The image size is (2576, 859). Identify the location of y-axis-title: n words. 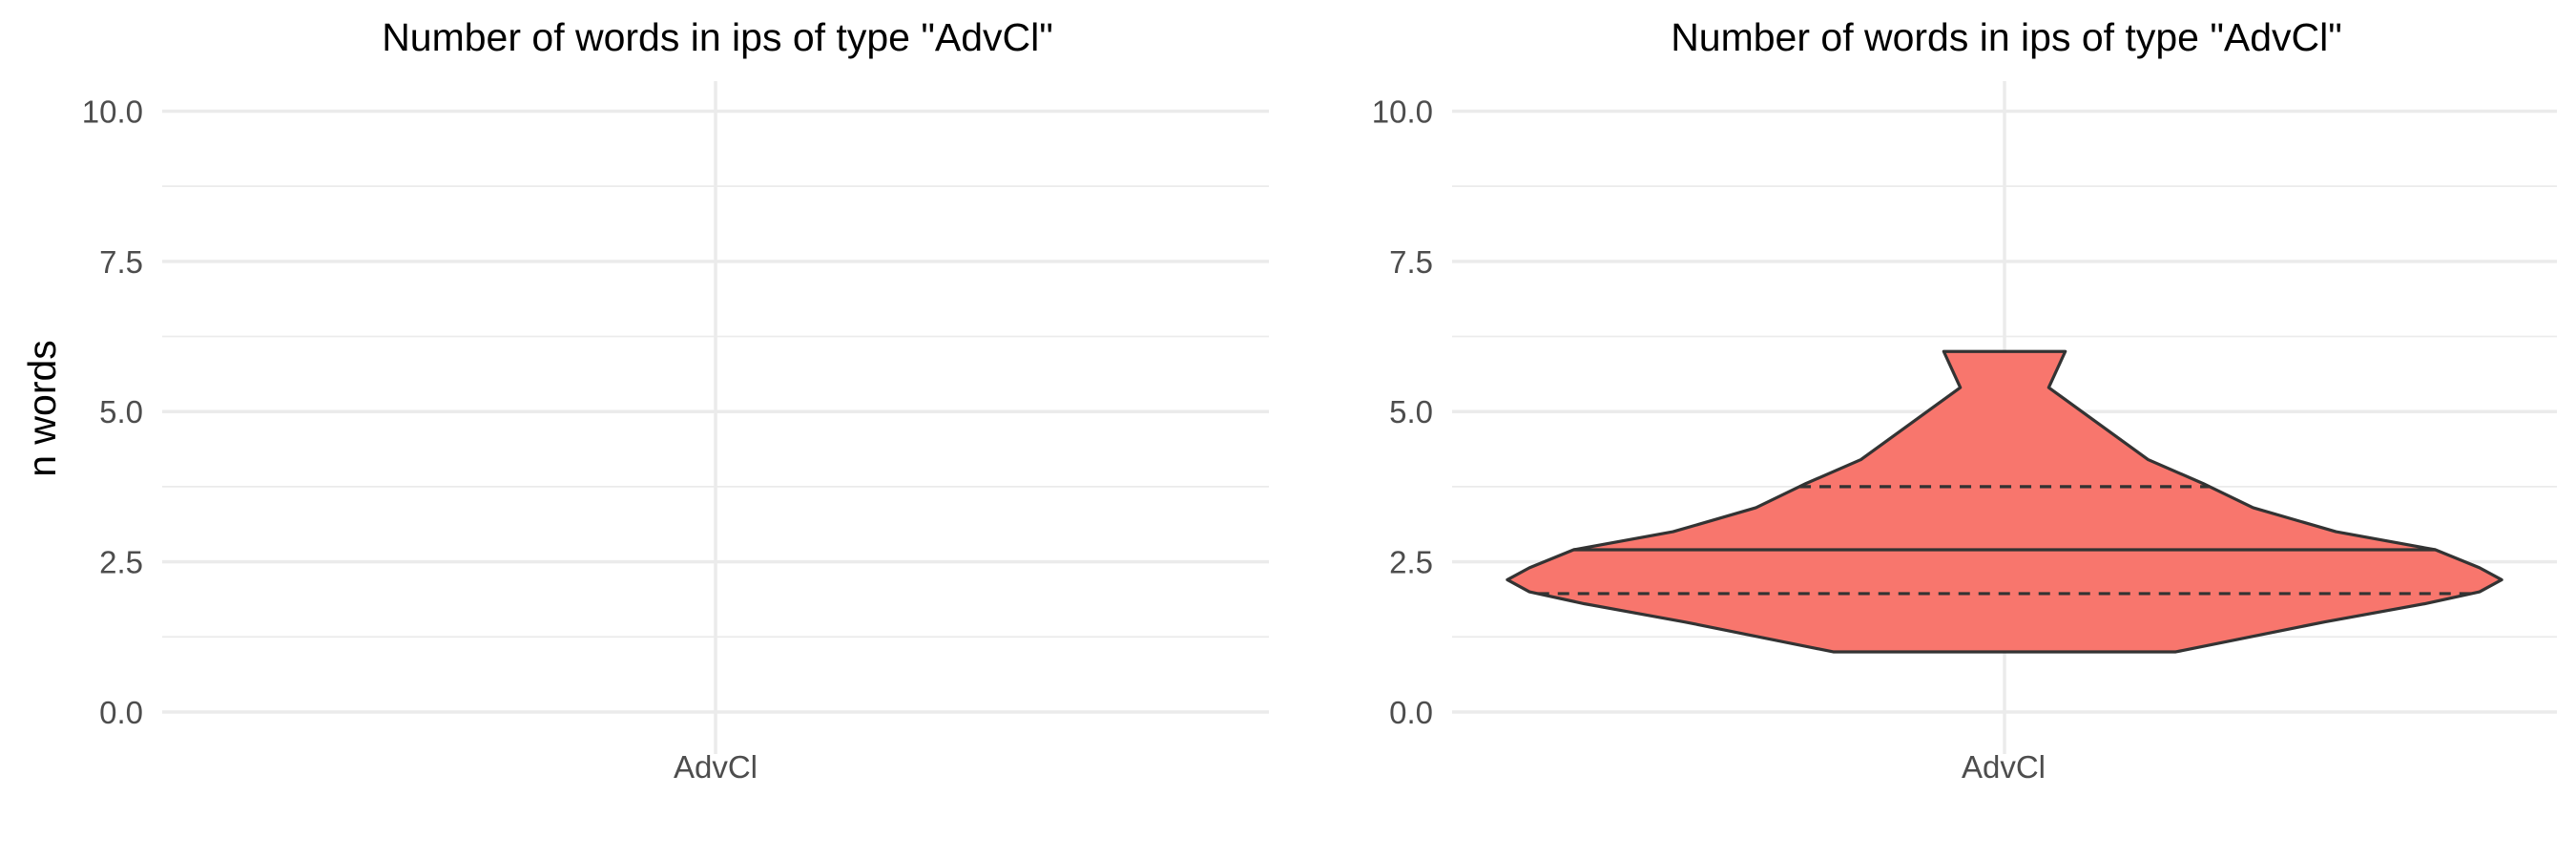
(42, 408).